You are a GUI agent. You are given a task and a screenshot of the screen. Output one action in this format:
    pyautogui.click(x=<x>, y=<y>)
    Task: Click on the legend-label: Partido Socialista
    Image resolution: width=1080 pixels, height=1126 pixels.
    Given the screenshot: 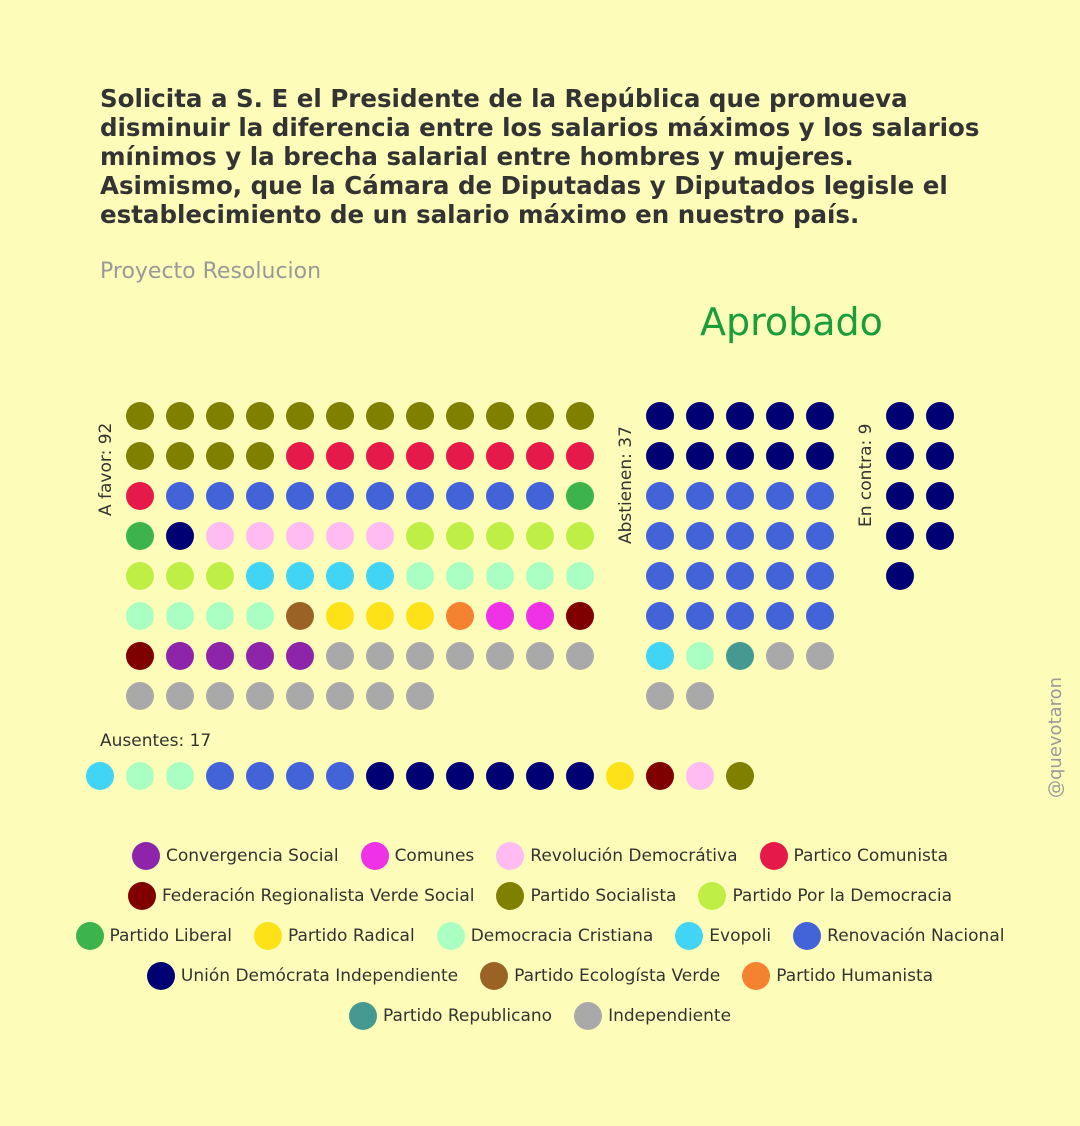 What is the action you would take?
    pyautogui.click(x=603, y=896)
    